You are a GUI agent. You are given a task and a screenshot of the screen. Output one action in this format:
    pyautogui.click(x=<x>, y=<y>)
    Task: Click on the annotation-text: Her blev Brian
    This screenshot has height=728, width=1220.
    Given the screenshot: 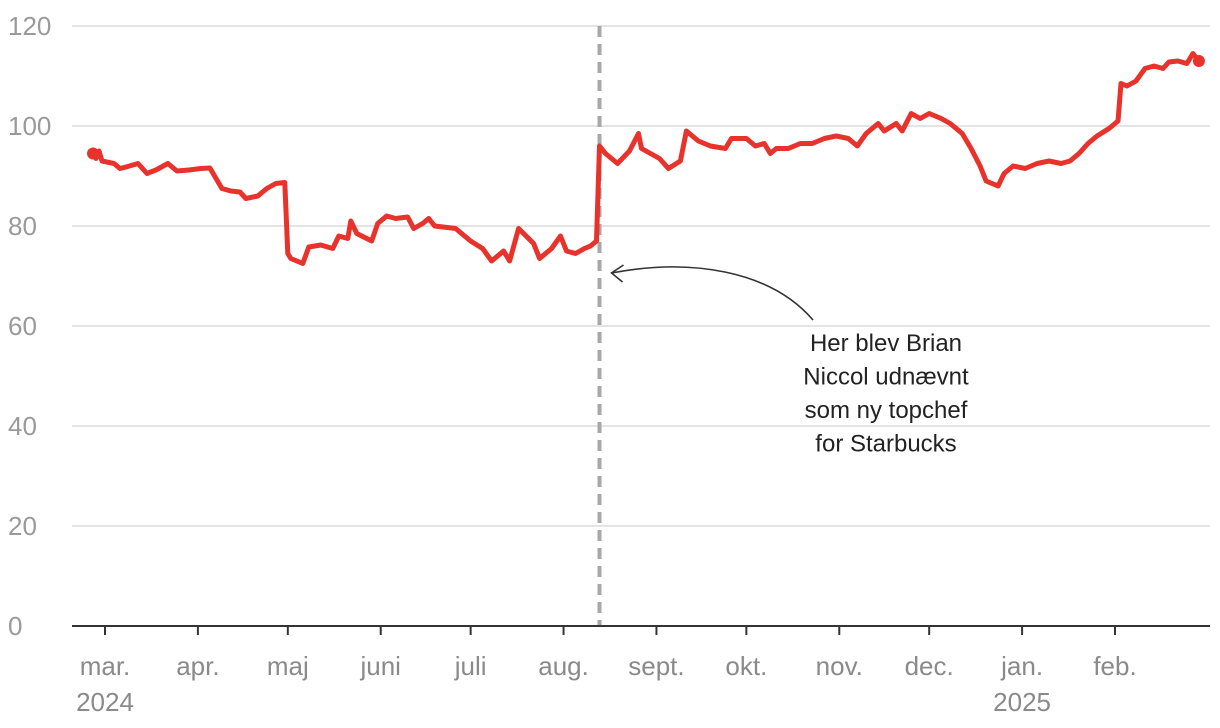 What is the action you would take?
    pyautogui.click(x=886, y=343)
    